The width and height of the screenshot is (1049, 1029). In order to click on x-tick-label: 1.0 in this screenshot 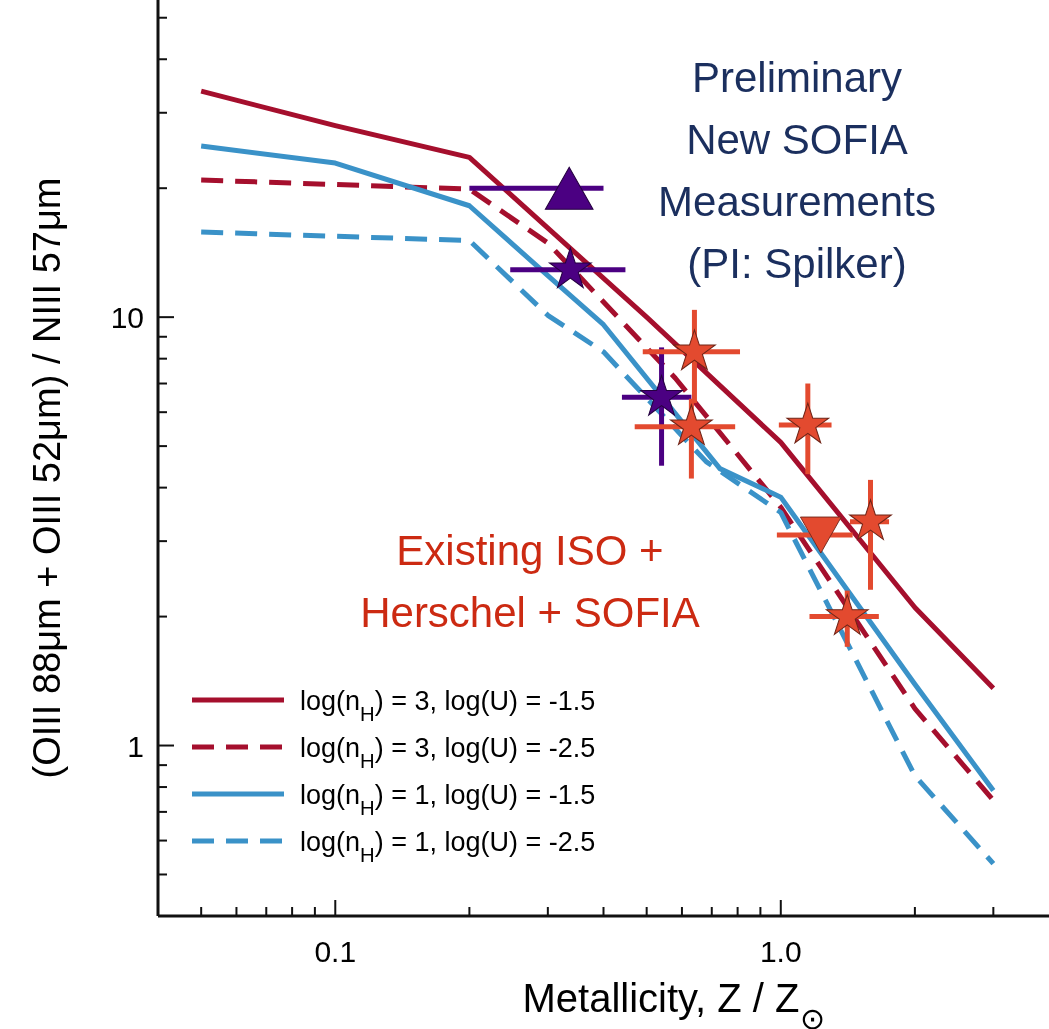, I will do `click(780, 951)`.